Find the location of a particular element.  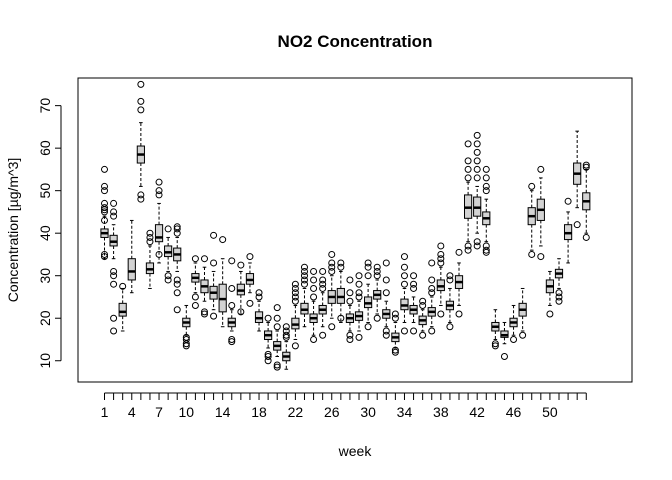

y-axis: 10 20 30 40 50 60 70 is located at coordinates (49, 233).